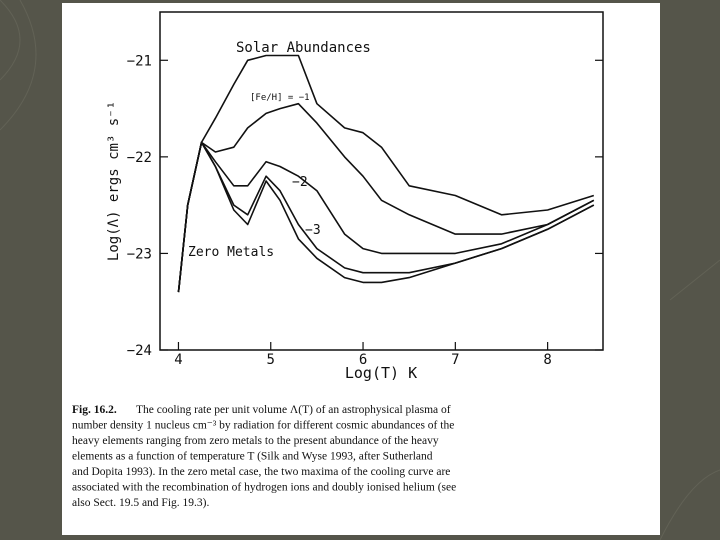 The image size is (720, 540). Describe the element at coordinates (381, 373) in the screenshot. I see `x-axis-label: Log(T) K` at that location.